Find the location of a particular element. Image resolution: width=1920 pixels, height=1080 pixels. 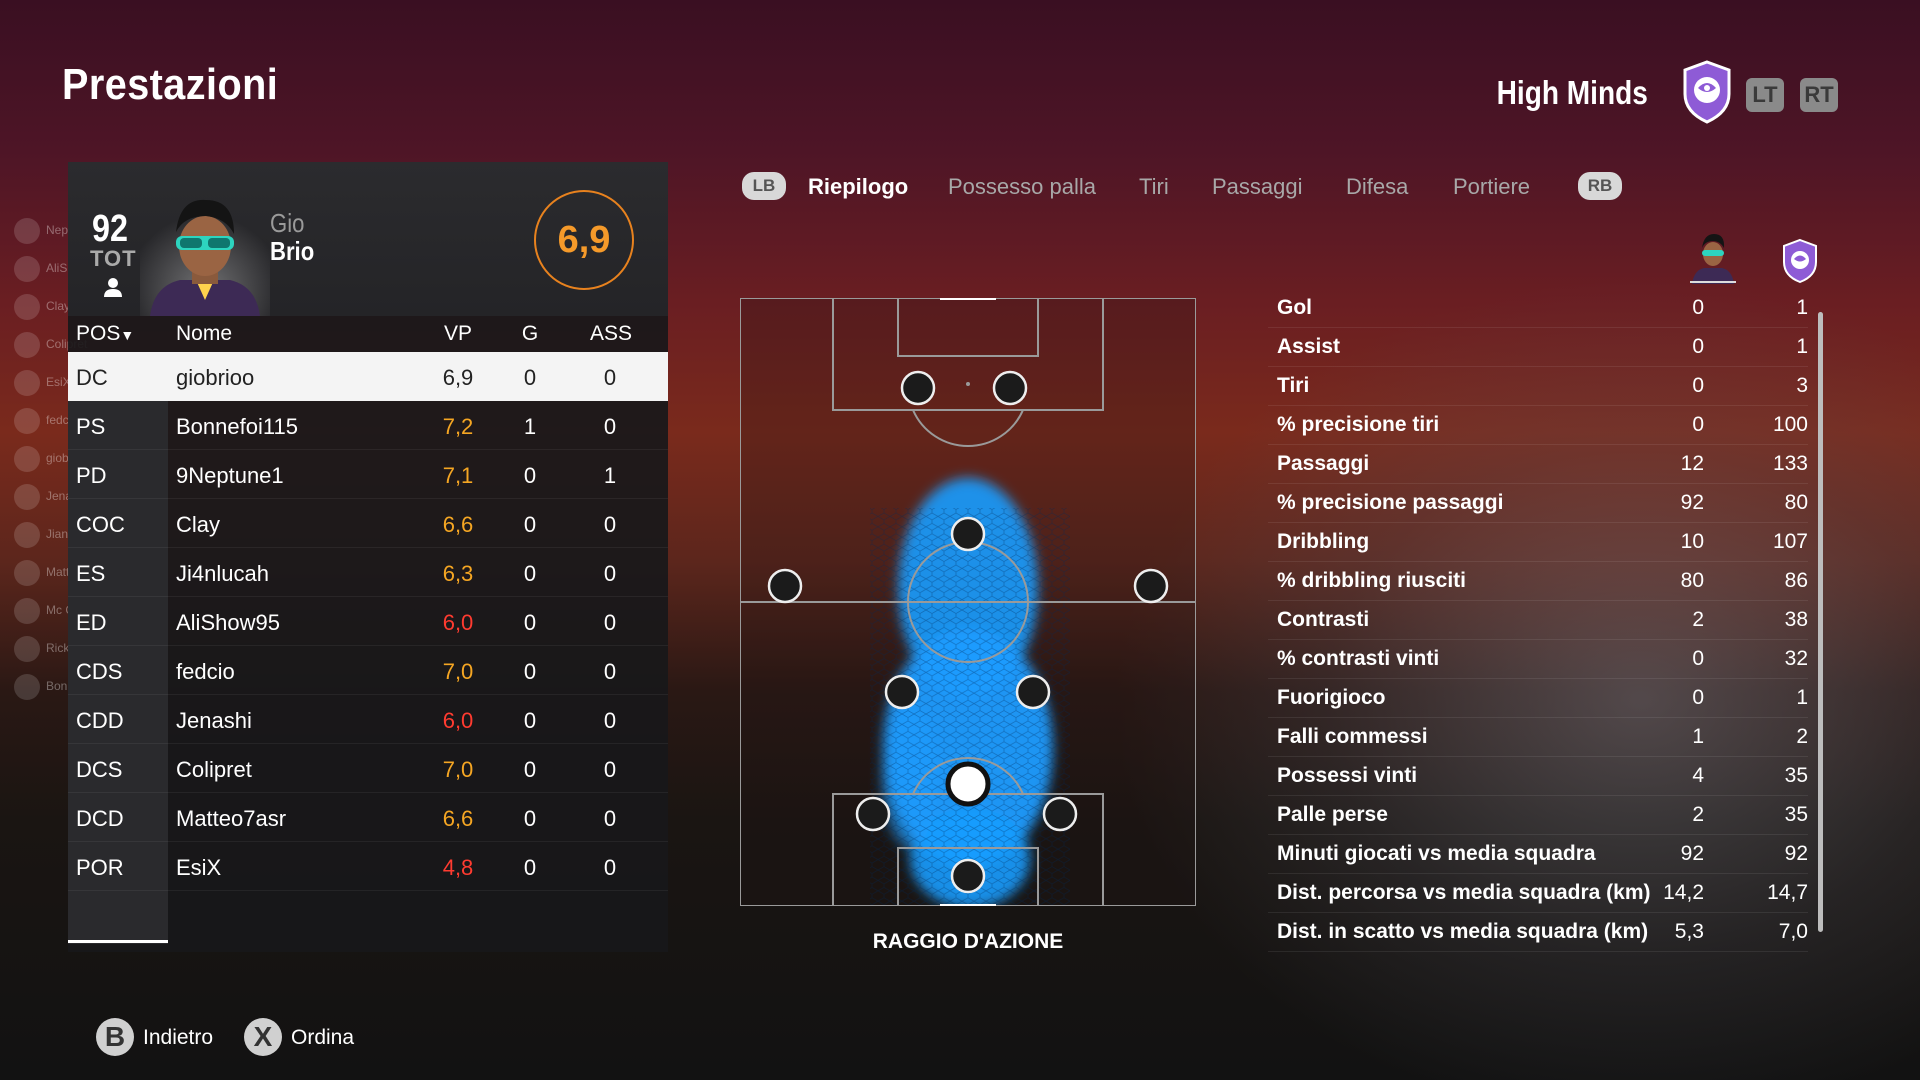

team-crest-icon is located at coordinates (1707, 92).